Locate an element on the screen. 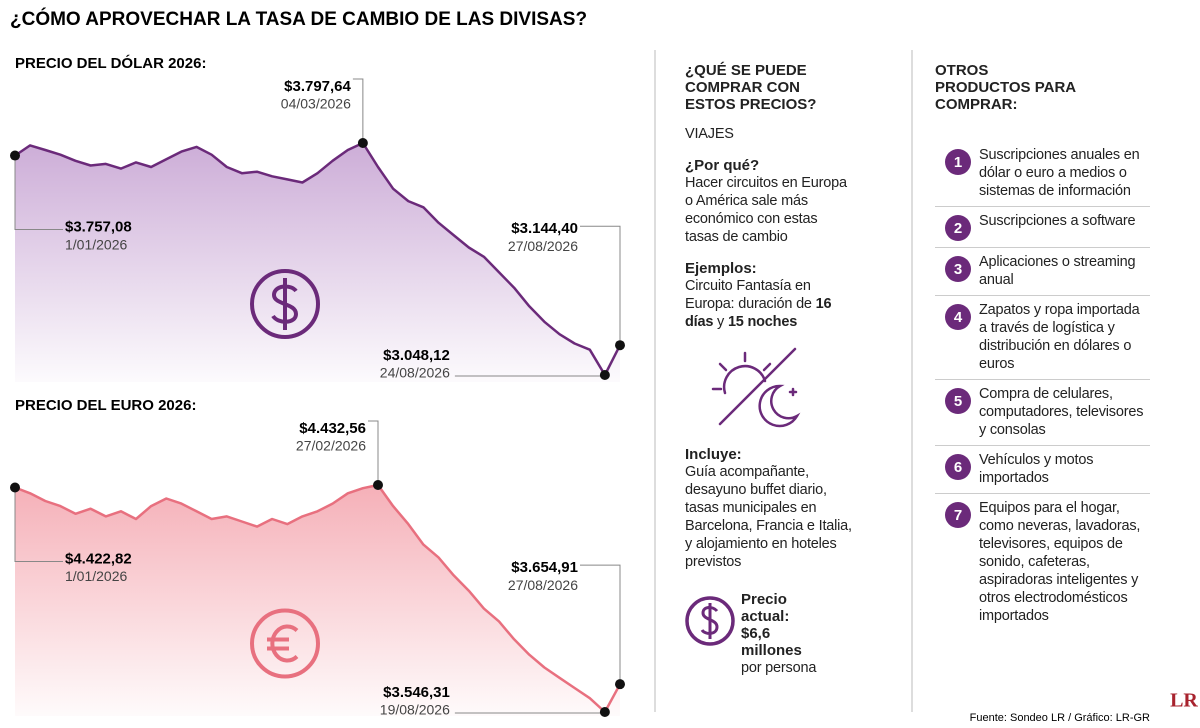 This screenshot has width=1200, height=728. price-label: Precio actual: is located at coordinates (765, 608).